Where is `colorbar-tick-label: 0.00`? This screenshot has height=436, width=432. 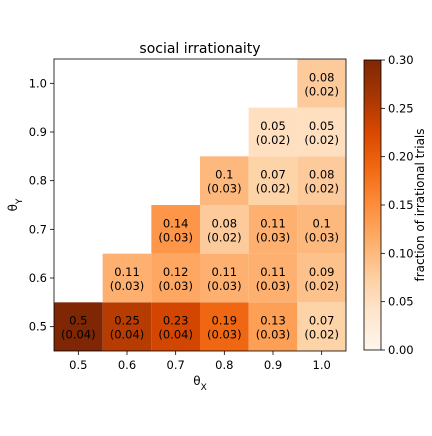 colorbar-tick-label: 0.00 is located at coordinates (401, 350).